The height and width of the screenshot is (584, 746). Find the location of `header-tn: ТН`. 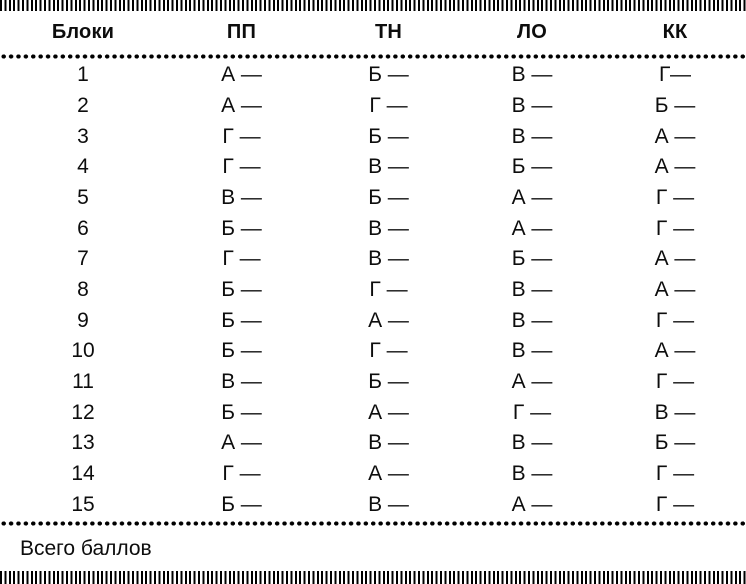

header-tn: ТН is located at coordinates (388, 31).